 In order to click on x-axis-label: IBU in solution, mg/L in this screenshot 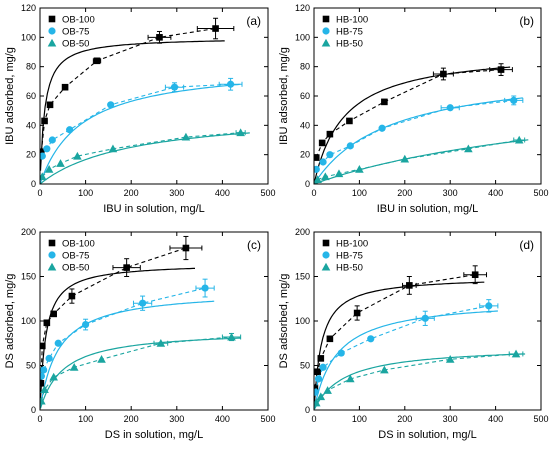, I will do `click(154, 209)`.